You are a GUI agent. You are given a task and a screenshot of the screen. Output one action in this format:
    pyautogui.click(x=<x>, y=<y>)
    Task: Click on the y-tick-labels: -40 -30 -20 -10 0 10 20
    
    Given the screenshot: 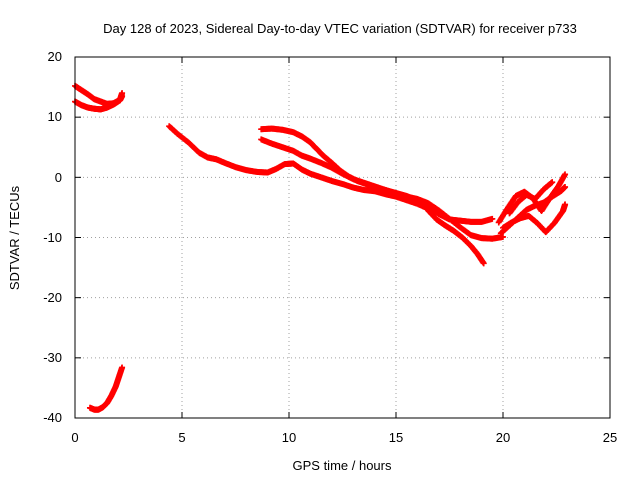 What is the action you would take?
    pyautogui.click(x=52, y=237)
    